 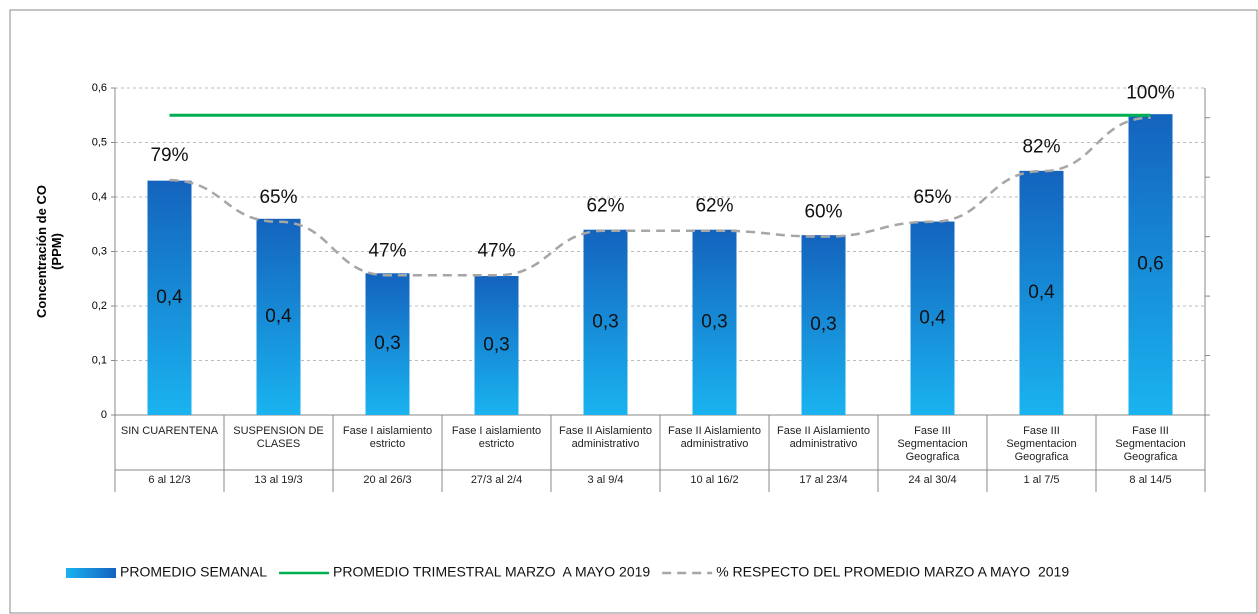 What do you see at coordinates (99, 251) in the screenshot?
I see `y-tick-label: 0,3` at bounding box center [99, 251].